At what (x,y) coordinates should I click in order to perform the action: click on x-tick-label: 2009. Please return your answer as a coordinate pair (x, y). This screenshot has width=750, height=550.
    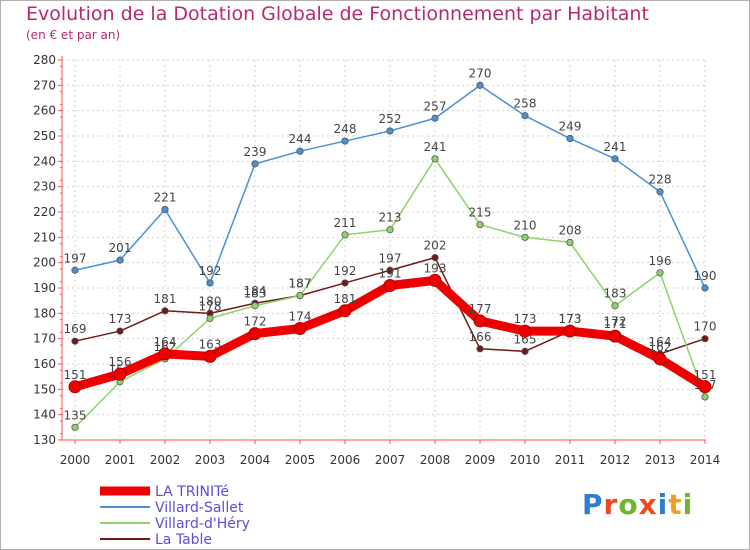
    Looking at the image, I should click on (480, 460).